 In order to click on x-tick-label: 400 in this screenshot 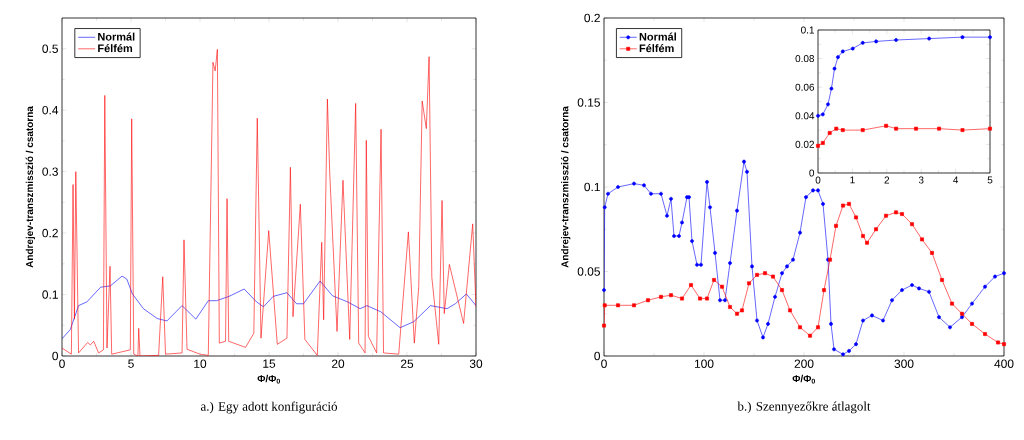, I will do `click(1004, 363)`.